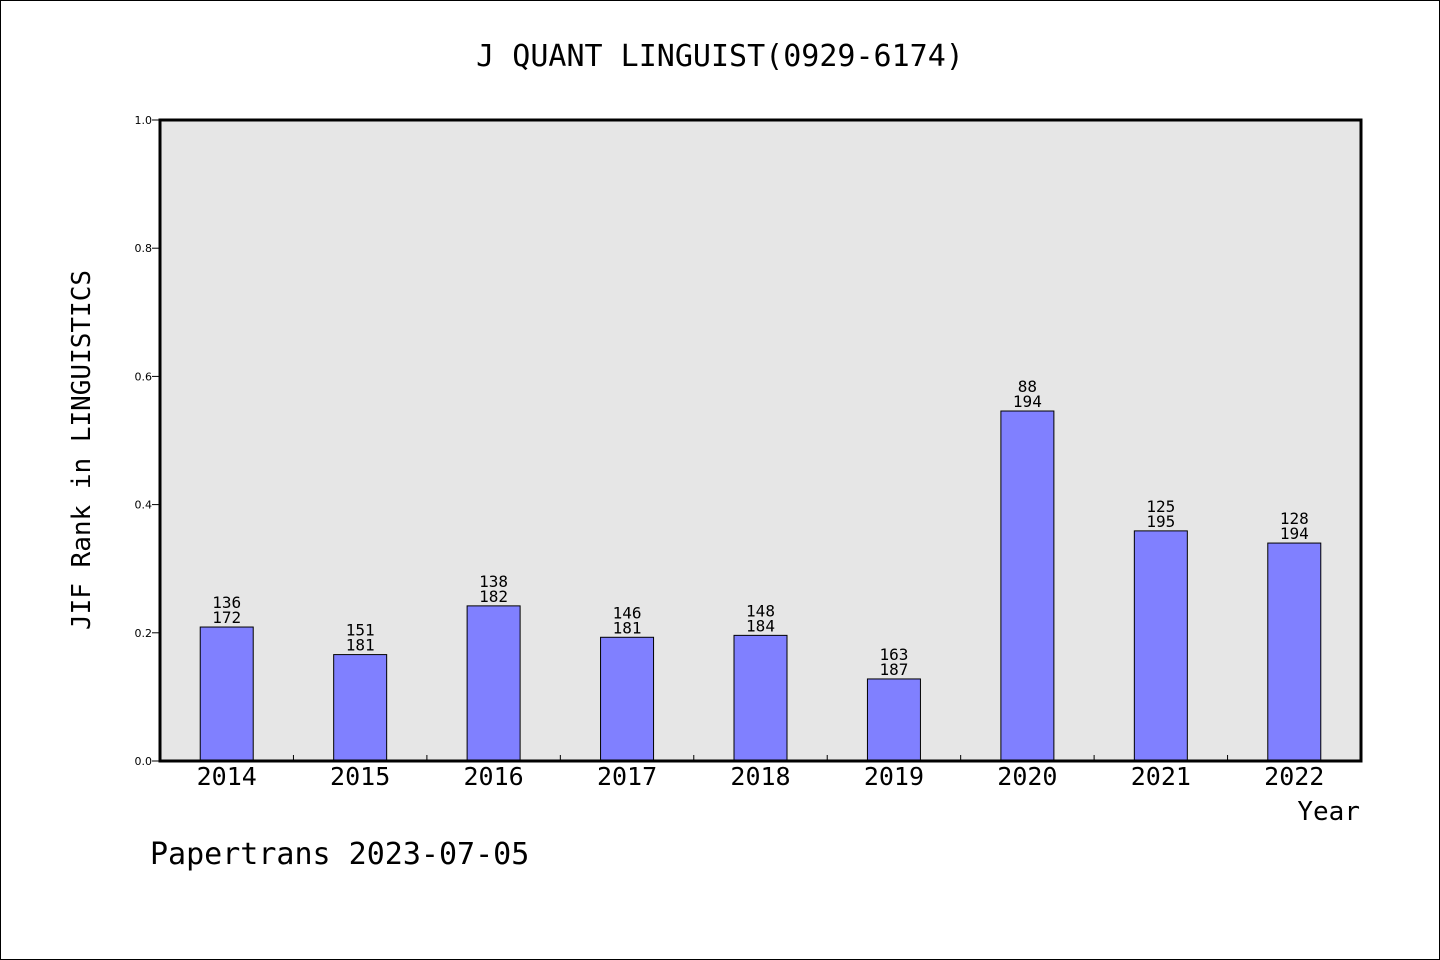 The width and height of the screenshot is (1440, 960). What do you see at coordinates (144, 761) in the screenshot?
I see `y-tick-label: 0.0` at bounding box center [144, 761].